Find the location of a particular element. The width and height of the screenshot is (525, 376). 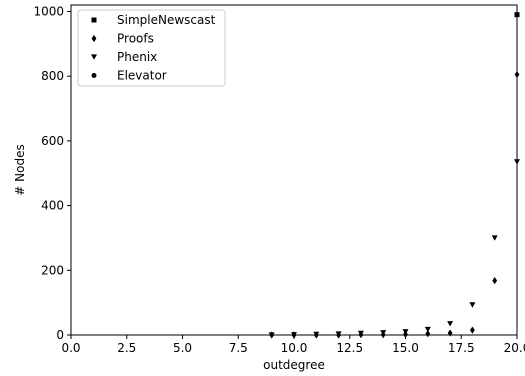

legend-label-phenix: Phenix is located at coordinates (137, 57).